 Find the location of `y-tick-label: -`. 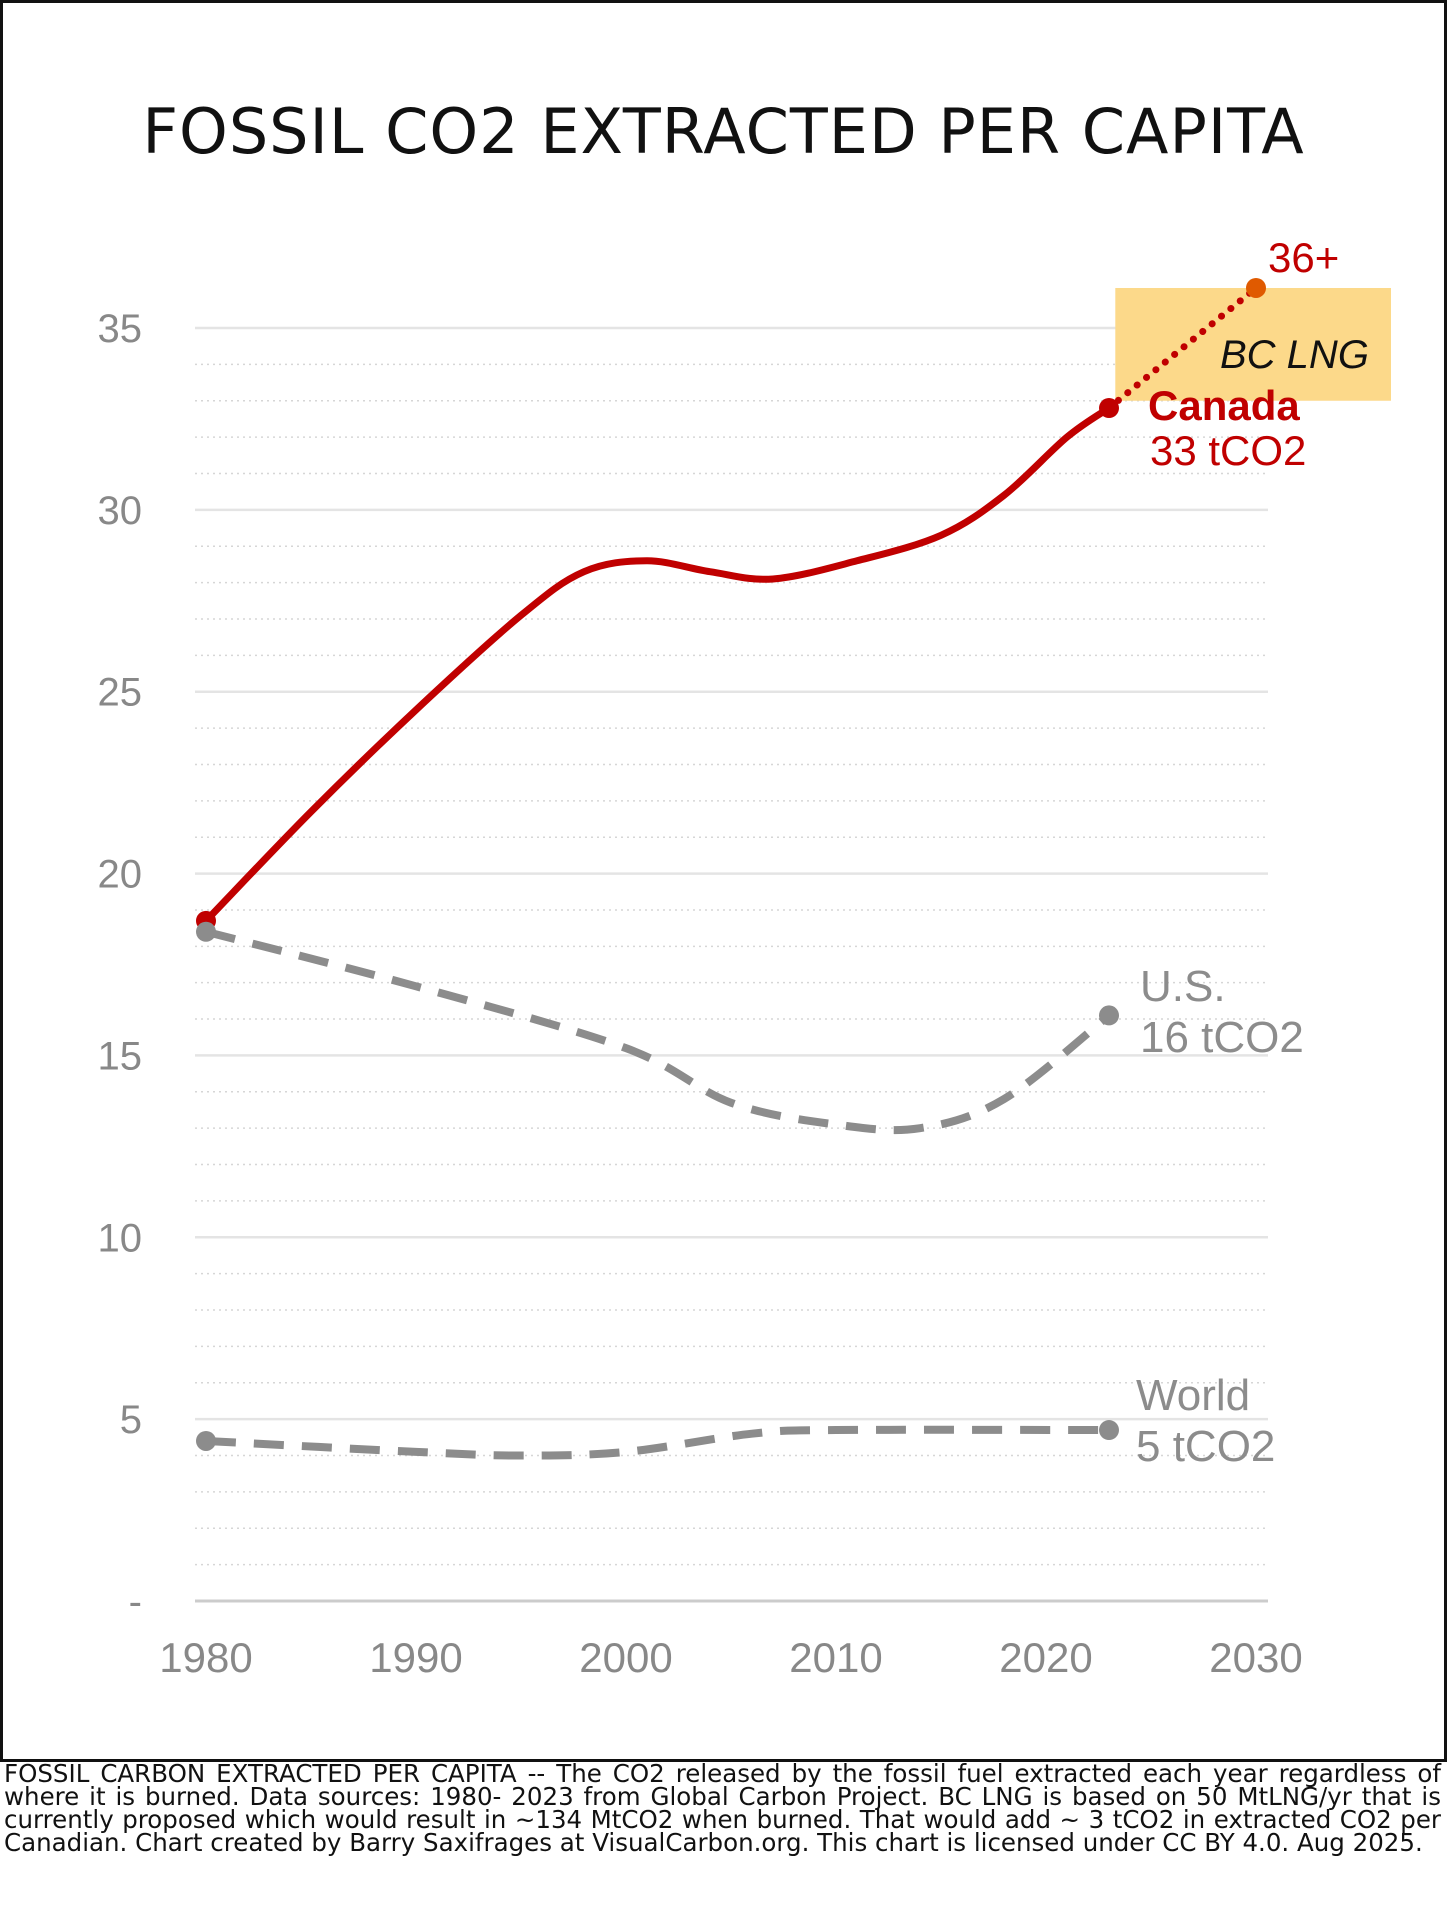

y-tick-label: - is located at coordinates (135, 1602).